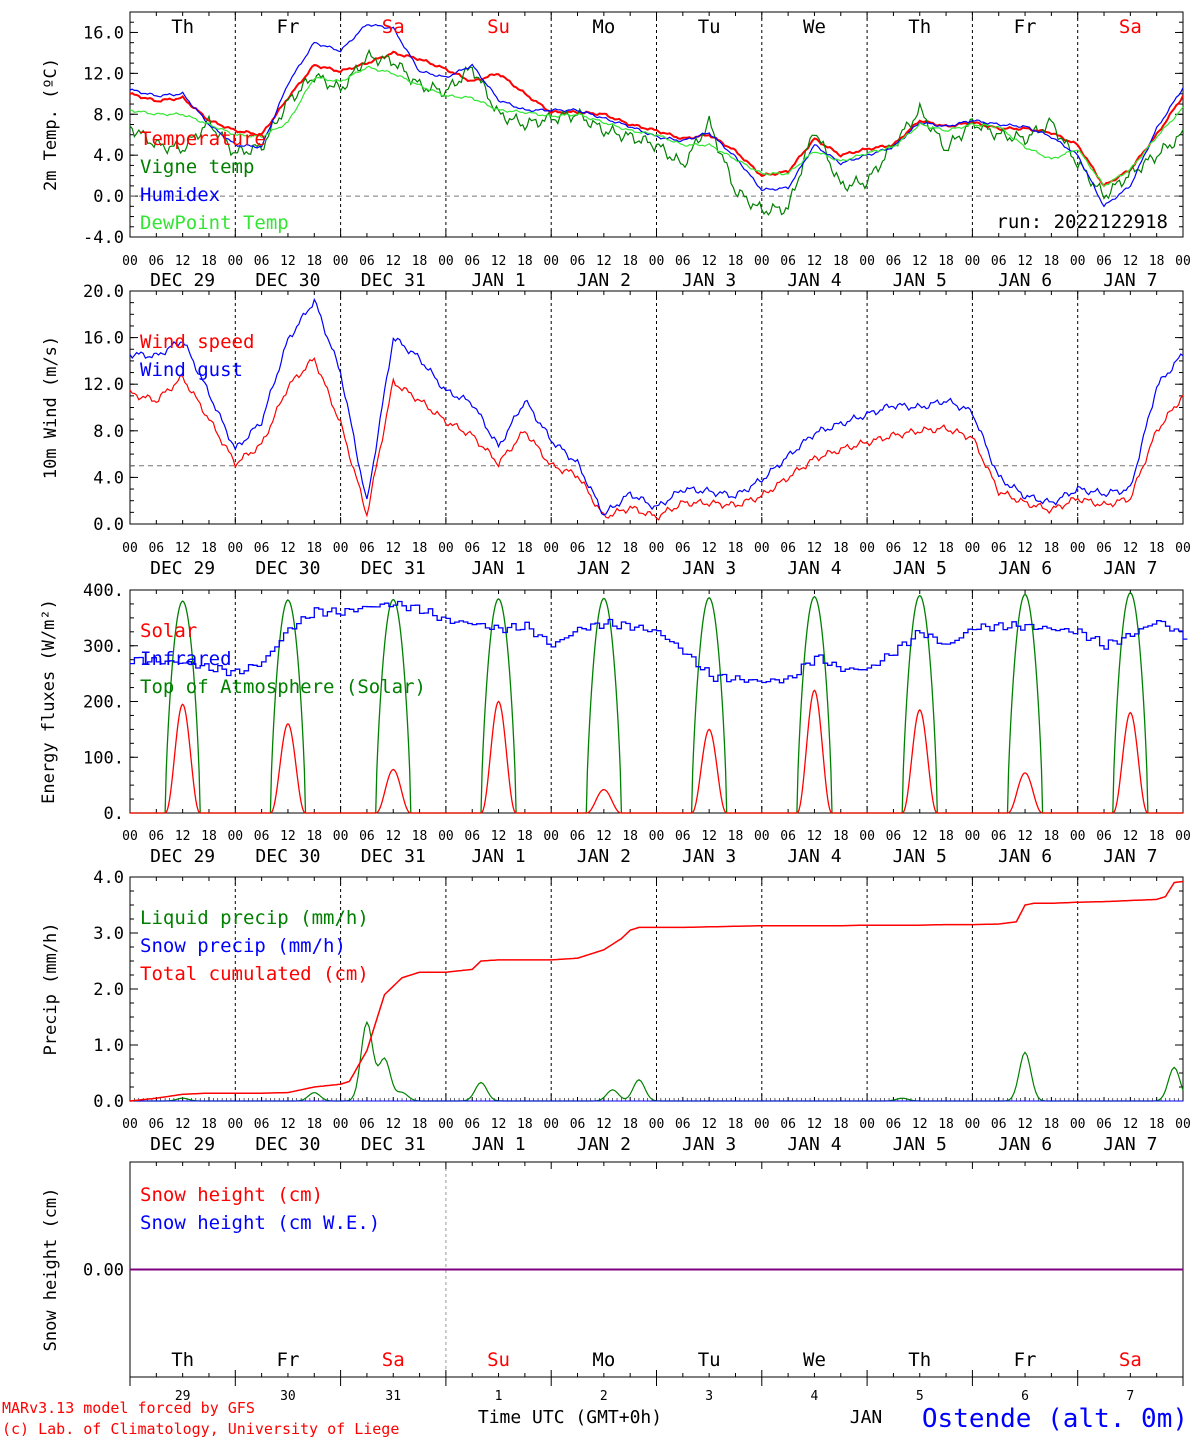  I want to click on panel2-date-label: JAN 3, so click(709, 568).